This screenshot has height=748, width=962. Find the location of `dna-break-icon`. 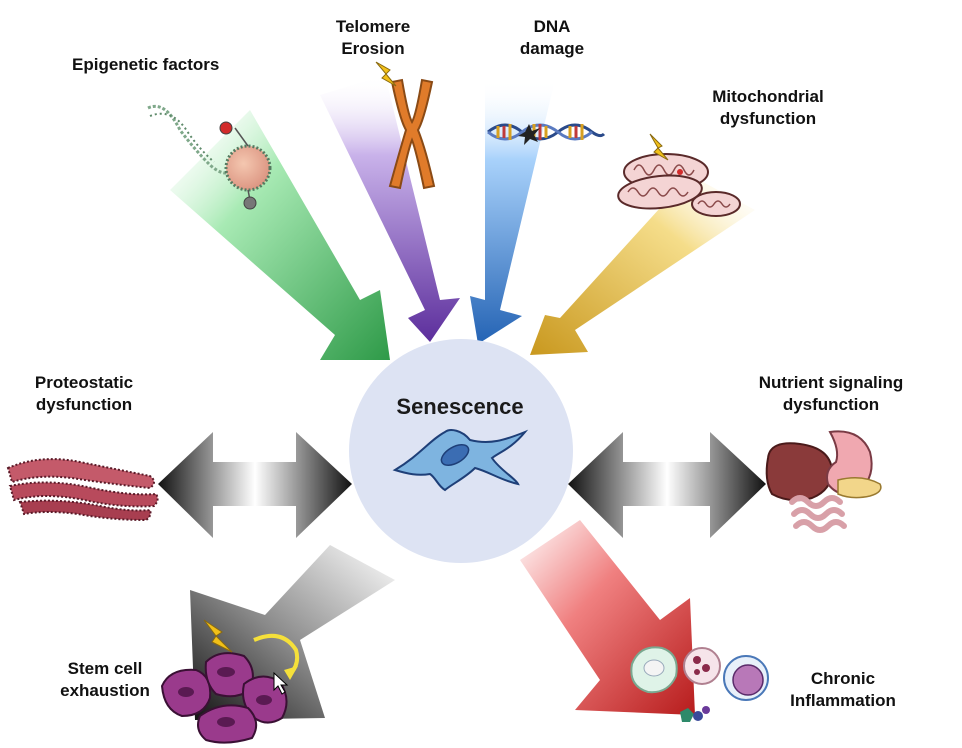

dna-break-icon is located at coordinates (529, 134).